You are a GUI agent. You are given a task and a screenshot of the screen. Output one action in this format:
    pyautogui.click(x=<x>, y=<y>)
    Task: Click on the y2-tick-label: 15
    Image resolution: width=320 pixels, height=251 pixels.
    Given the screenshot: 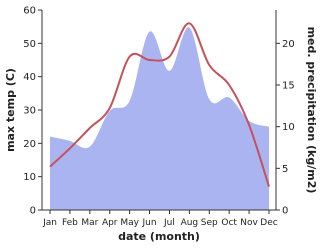 What is the action you would take?
    pyautogui.click(x=288, y=86)
    